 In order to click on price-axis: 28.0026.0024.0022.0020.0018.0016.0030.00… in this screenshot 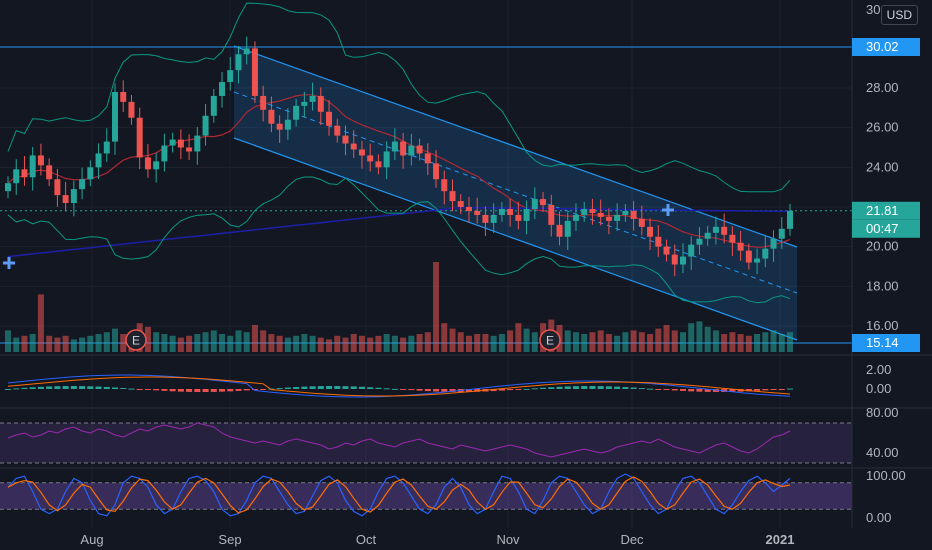, I will do `click(885, 264)`.